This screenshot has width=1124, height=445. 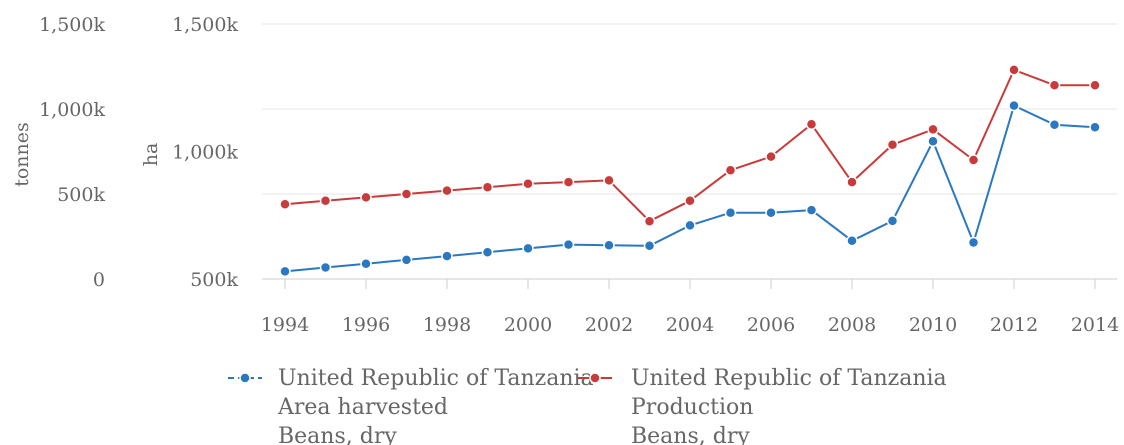 I want to click on tonnes-tick-label: 0, so click(x=99, y=280).